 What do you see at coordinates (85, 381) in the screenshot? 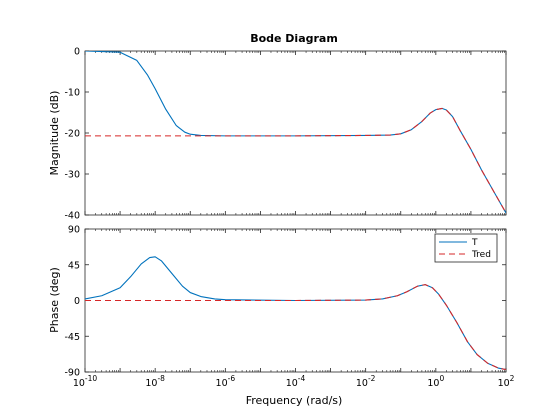
I see `x-tick-label: 10⁻¹⁰` at bounding box center [85, 381].